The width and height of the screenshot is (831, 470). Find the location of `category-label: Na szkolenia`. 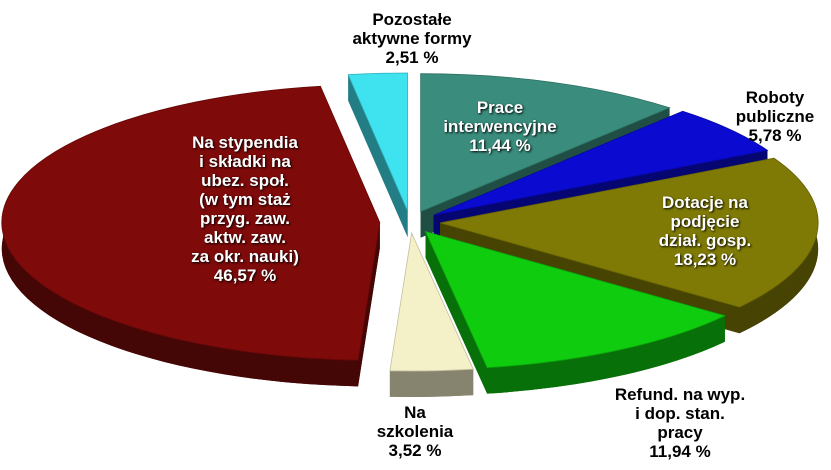

category-label: Na szkolenia is located at coordinates (415, 422).